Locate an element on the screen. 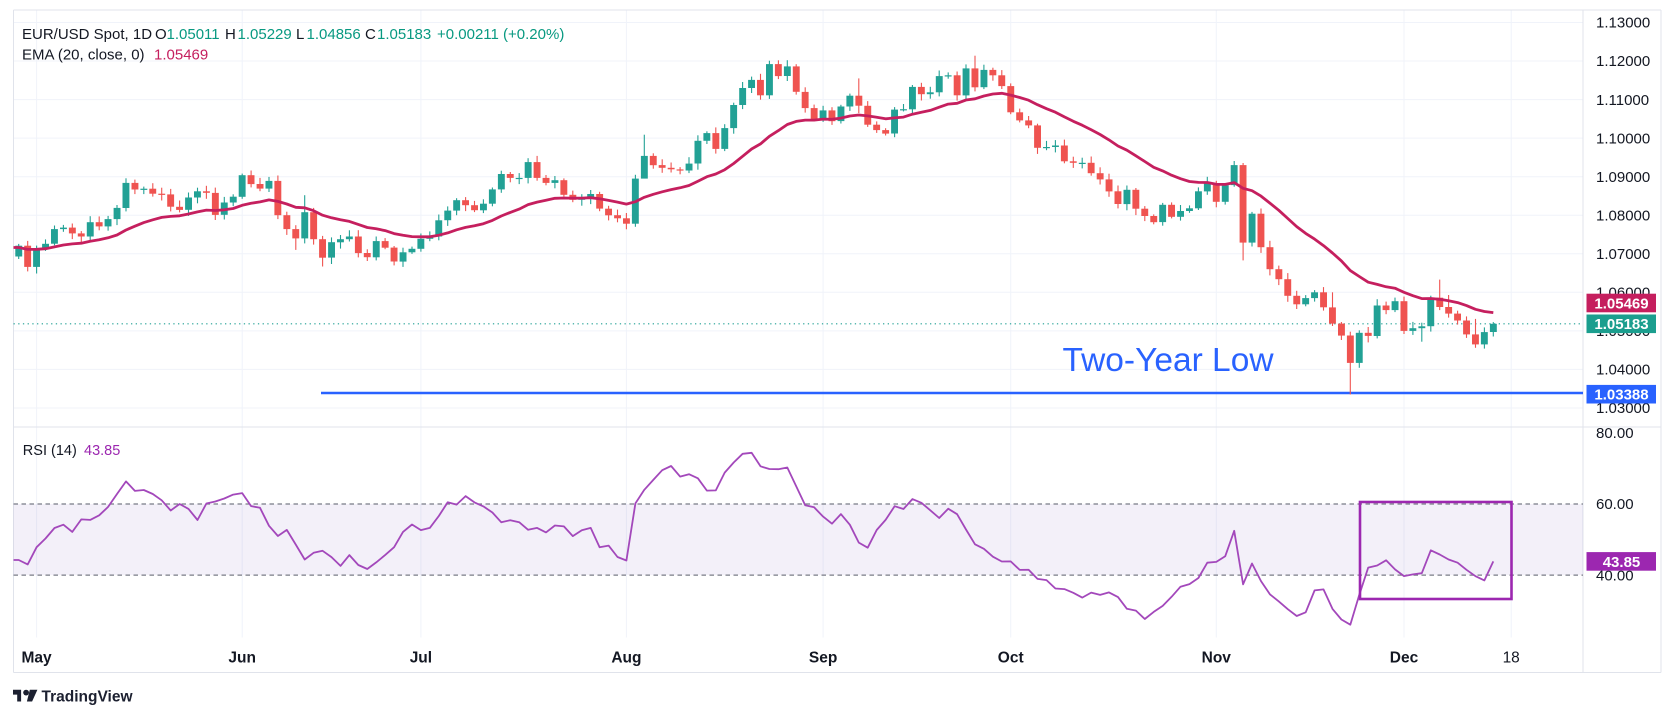 Image resolution: width=1675 pixels, height=718 pixels. svg-text: 1.05229 is located at coordinates (265, 34).